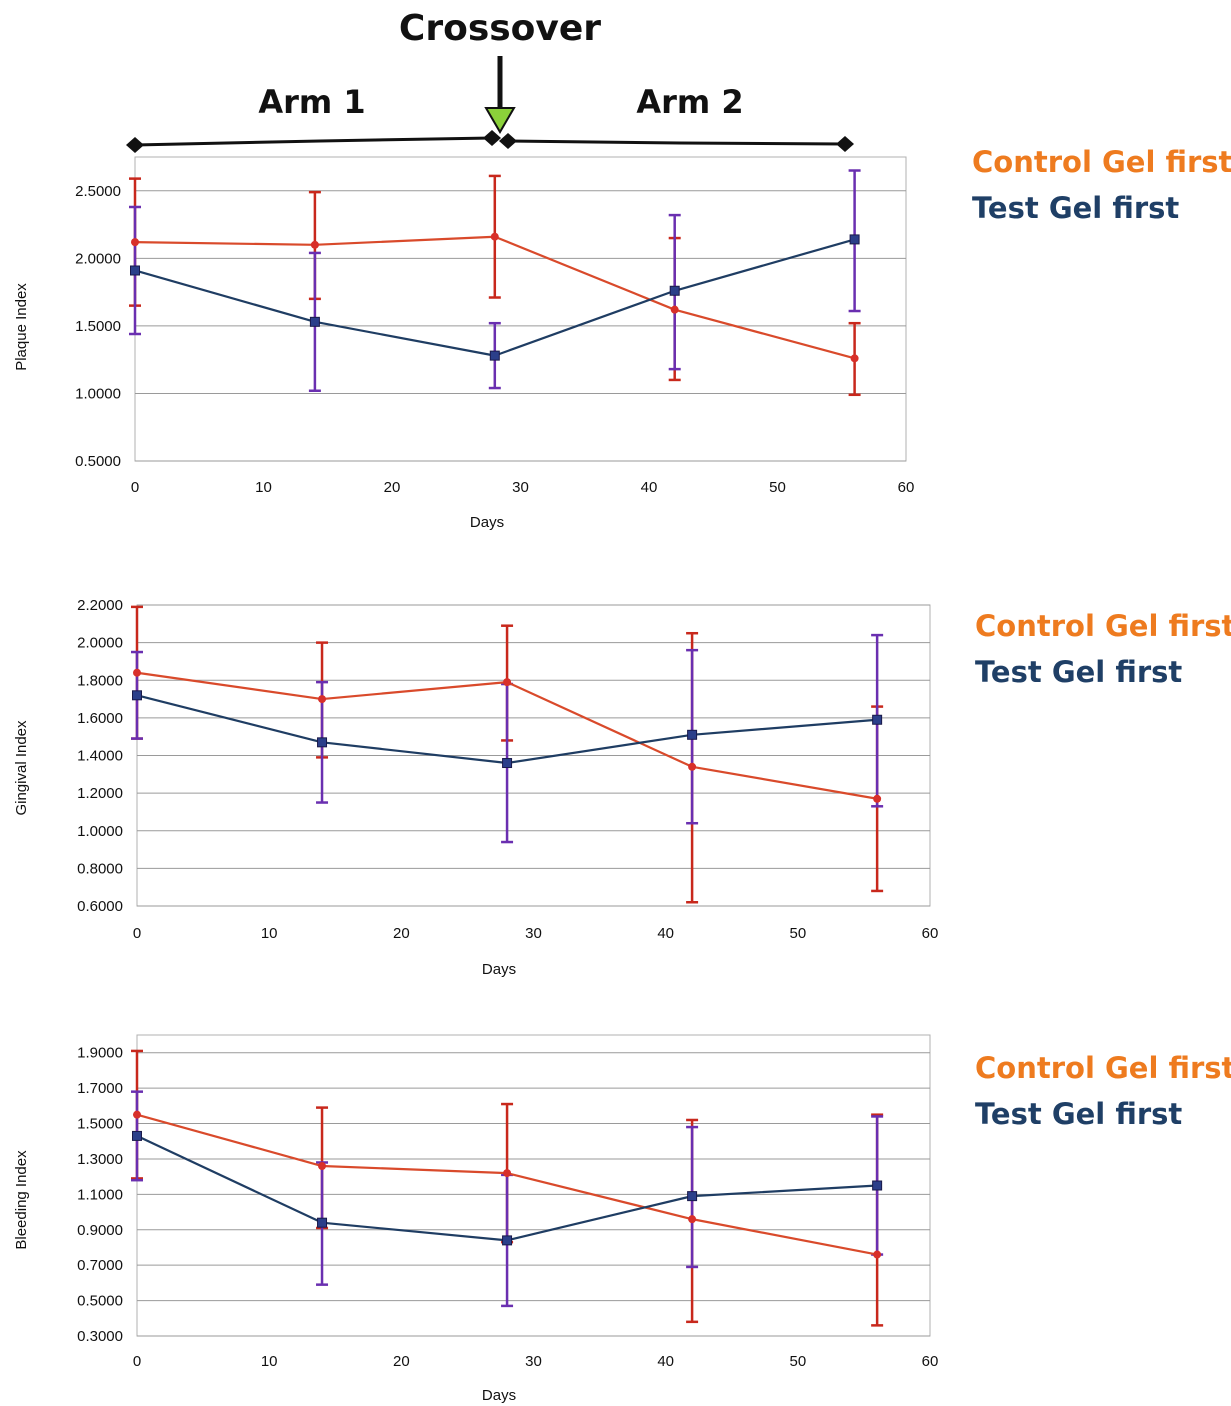  What do you see at coordinates (845, 144) in the screenshot?
I see `arm-2-end-diamond-icon` at bounding box center [845, 144].